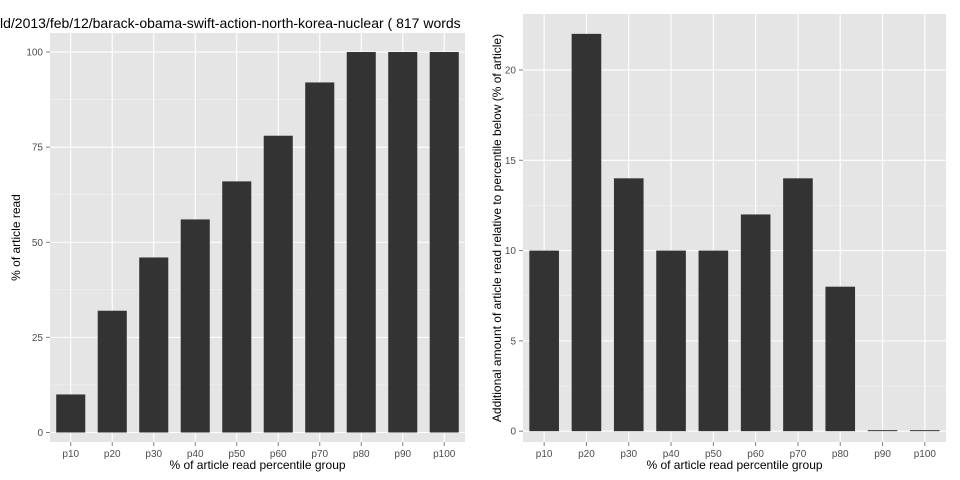  I want to click on y-tick-label: 10, so click(511, 251).